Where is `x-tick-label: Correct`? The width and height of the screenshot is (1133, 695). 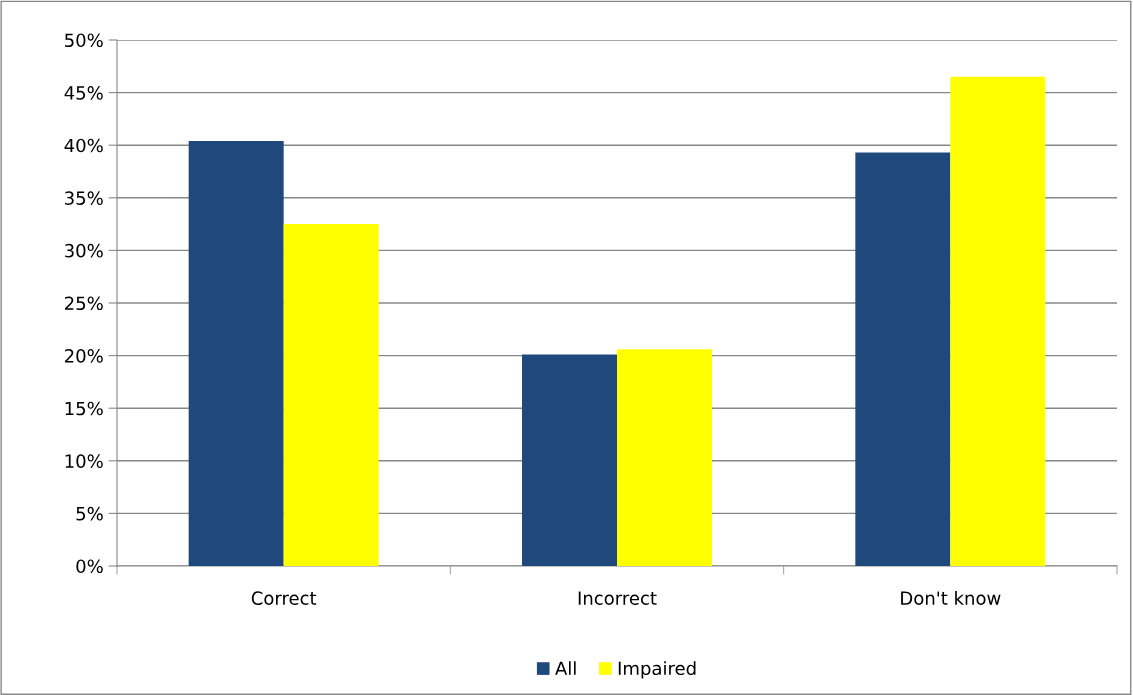 x-tick-label: Correct is located at coordinates (284, 598).